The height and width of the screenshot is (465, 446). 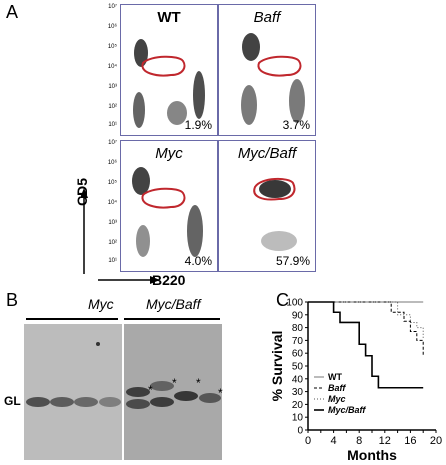 I want to click on gel-group-label-myc: Myc, so click(x=101, y=304).